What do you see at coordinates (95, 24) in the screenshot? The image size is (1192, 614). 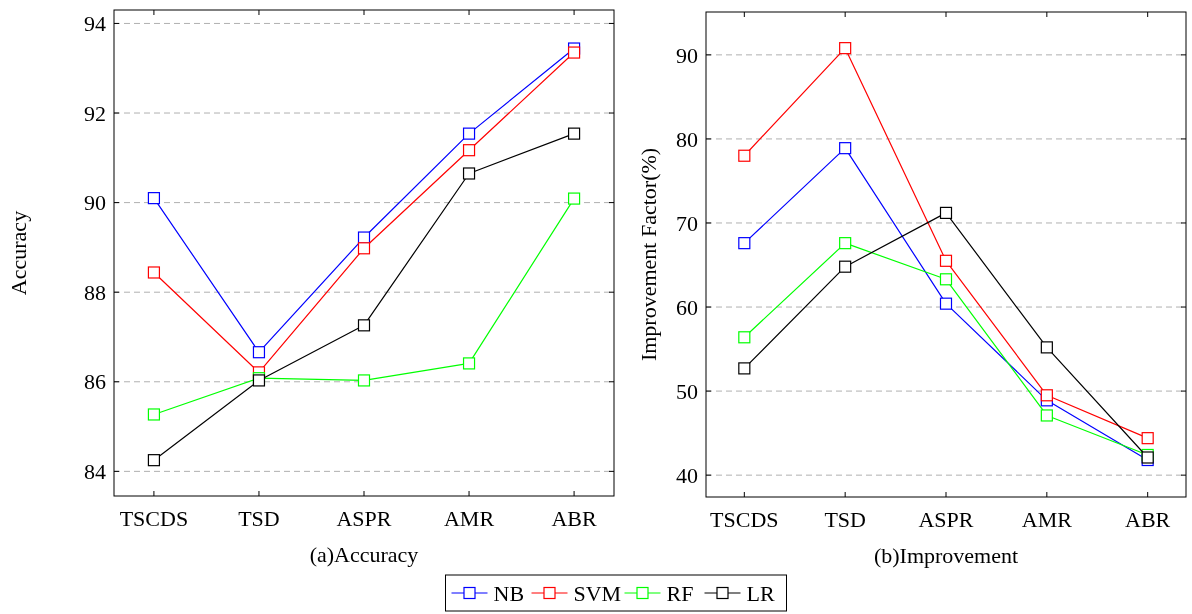 I see `y-tick-label: 94` at bounding box center [95, 24].